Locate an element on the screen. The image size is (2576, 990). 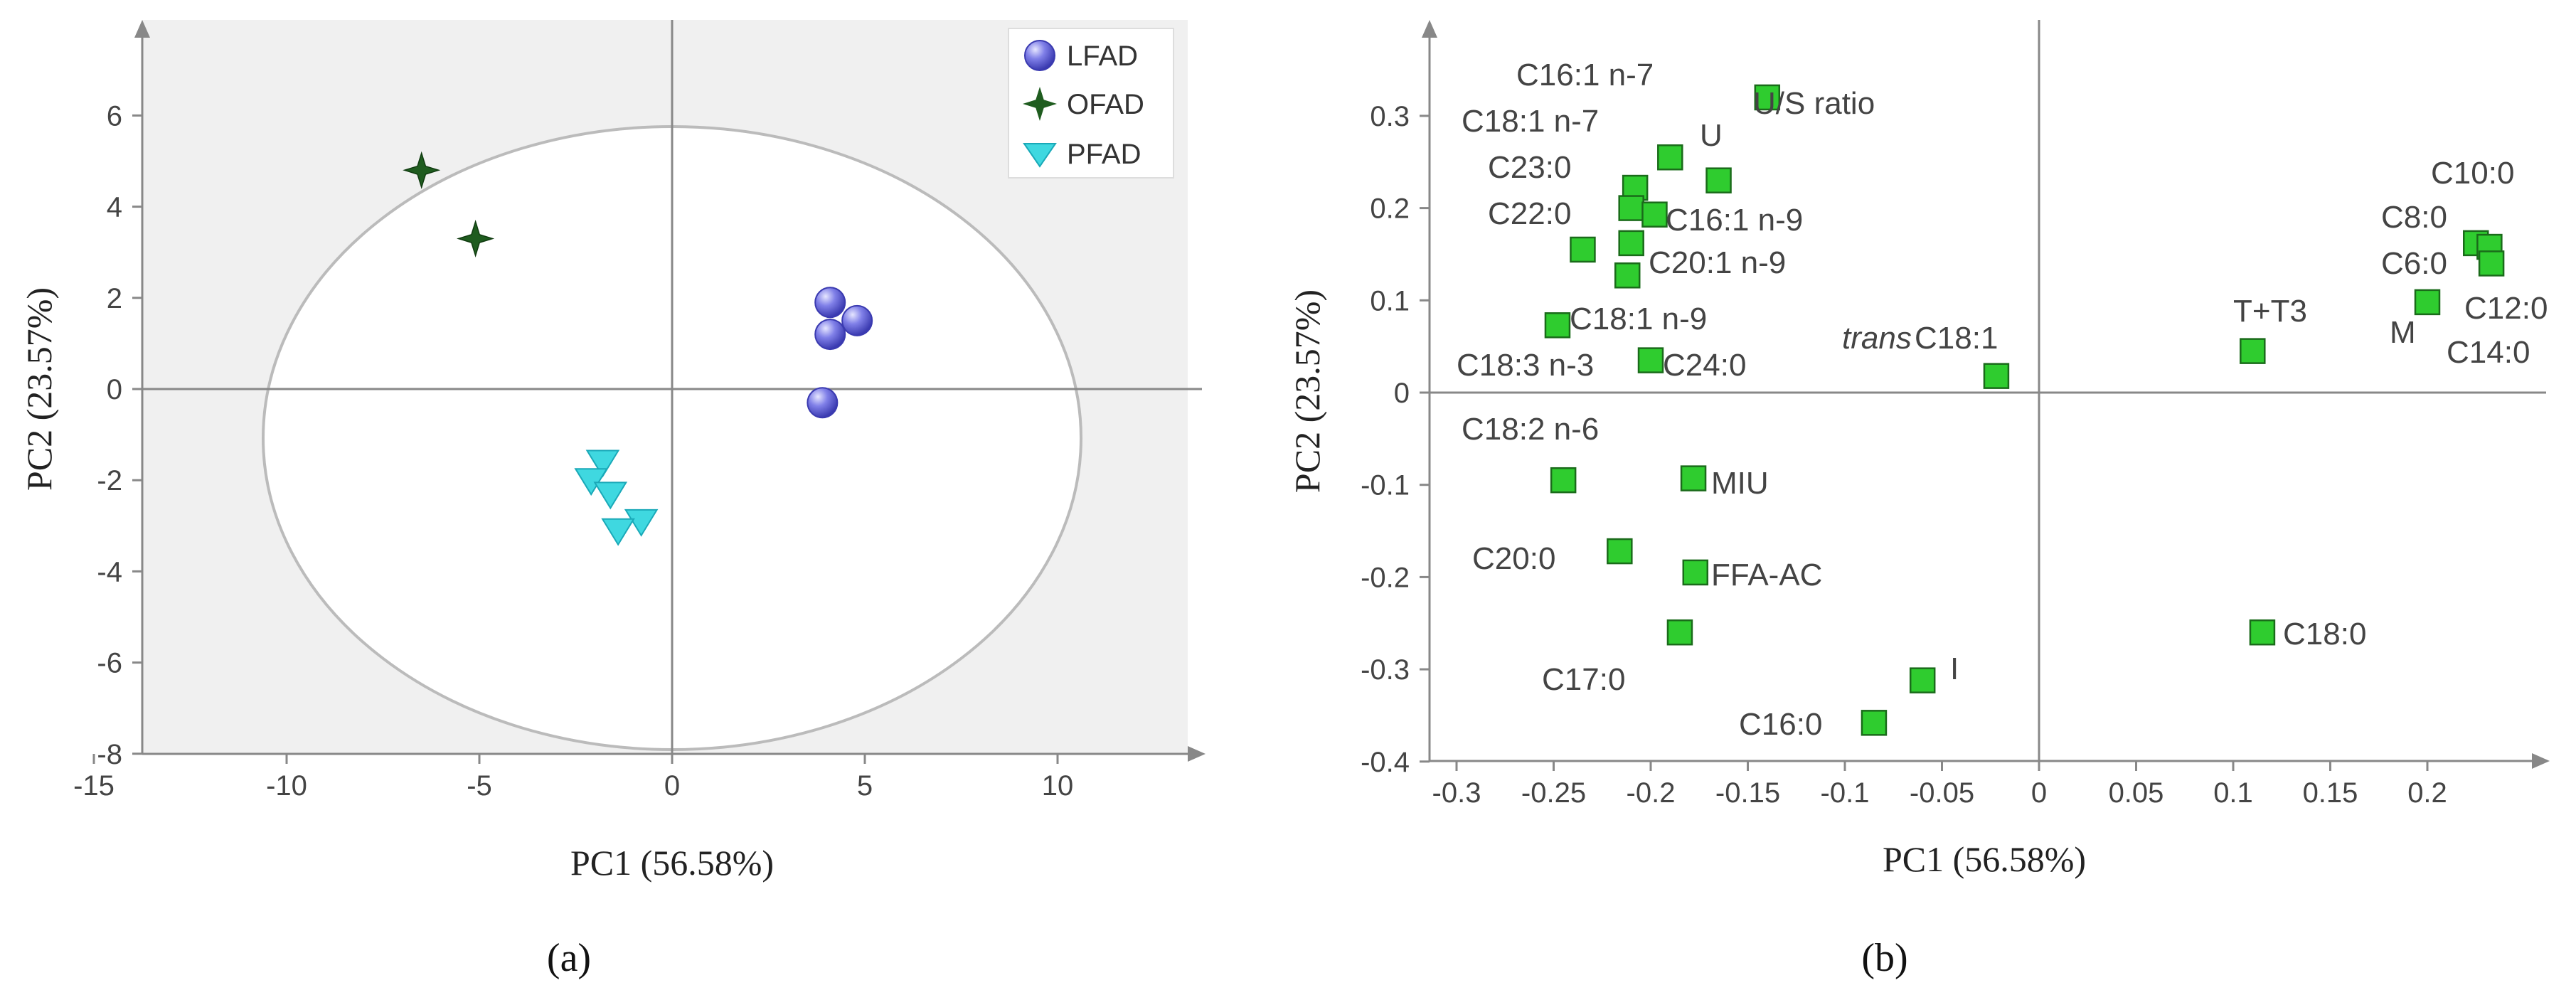
legend-marker-pfad is located at coordinates (1040, 155).